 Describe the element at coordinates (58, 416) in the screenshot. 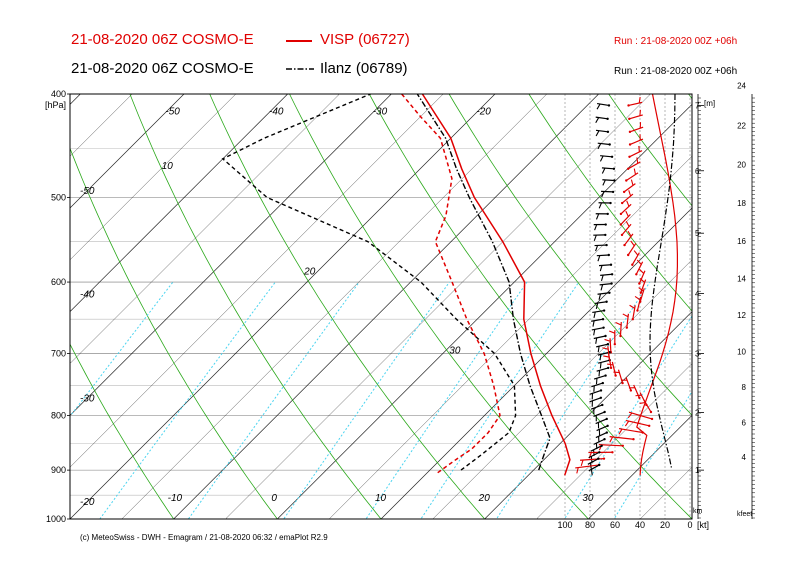

I see `pressure-tick-label: 800` at that location.